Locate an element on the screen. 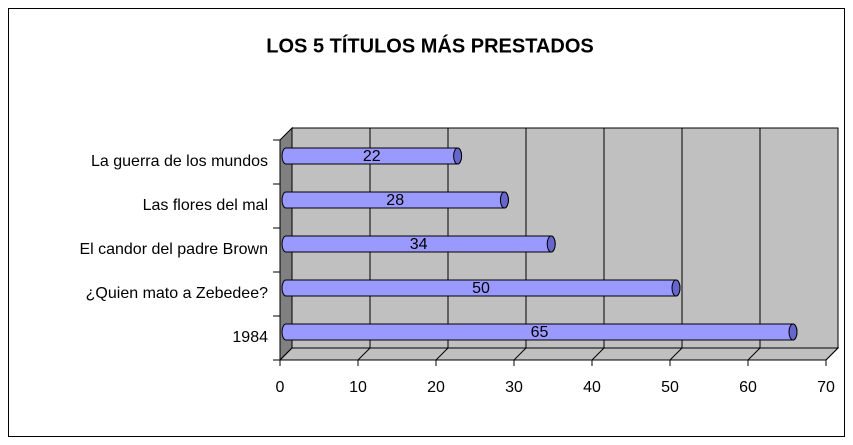 The width and height of the screenshot is (853, 445). data-label: 65 is located at coordinates (540, 332).